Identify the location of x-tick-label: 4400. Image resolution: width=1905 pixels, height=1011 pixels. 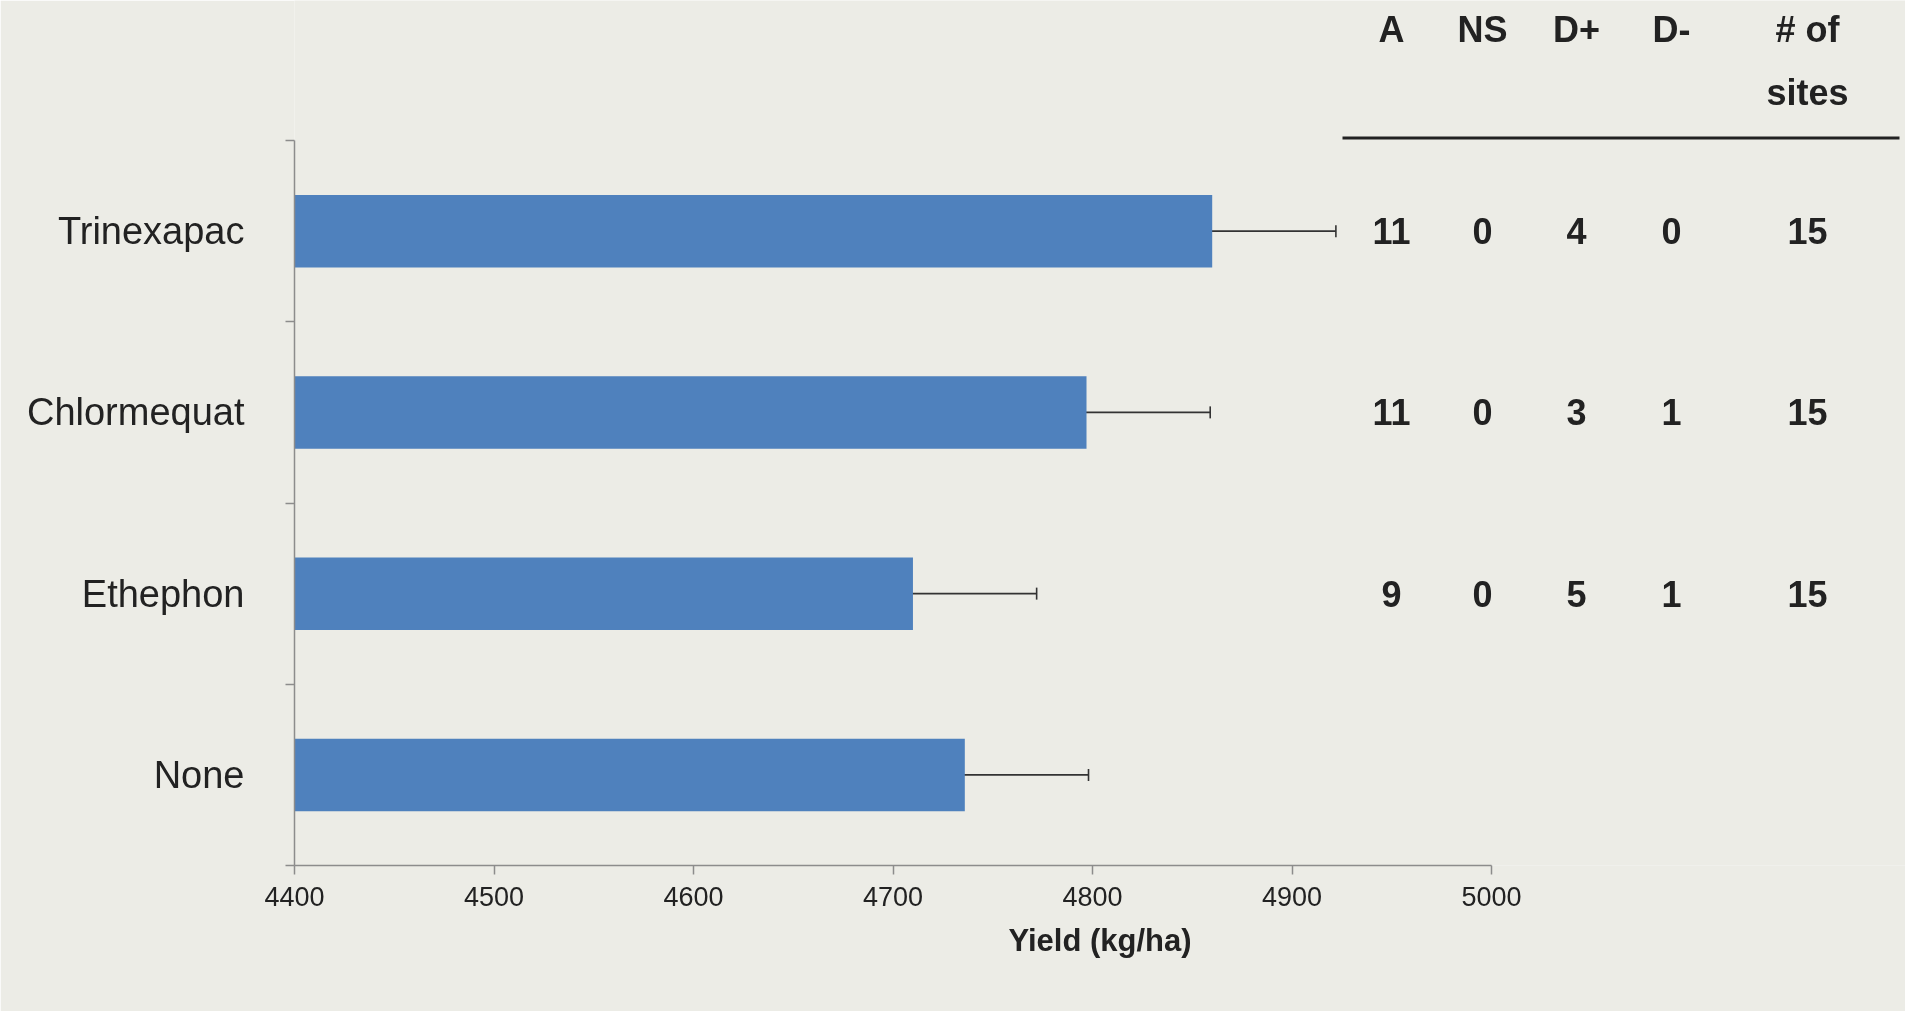
(294, 896).